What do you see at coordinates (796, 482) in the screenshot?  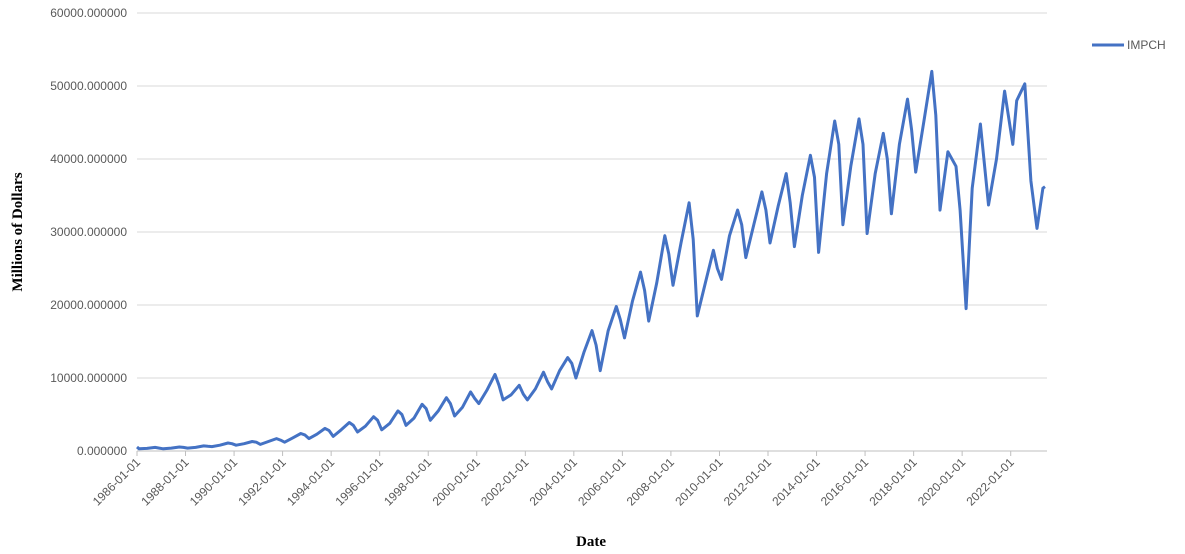 I see `x-tick-label: 2014-01-01` at bounding box center [796, 482].